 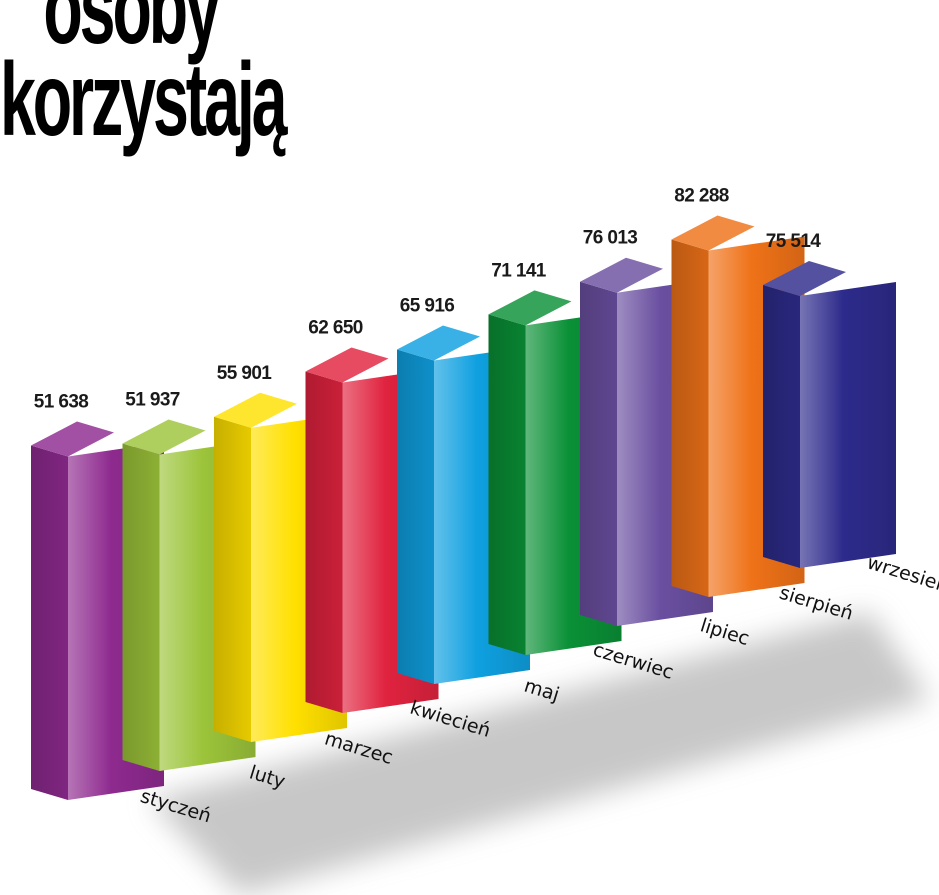 What do you see at coordinates (61, 402) in the screenshot?
I see `value-label: 51 638` at bounding box center [61, 402].